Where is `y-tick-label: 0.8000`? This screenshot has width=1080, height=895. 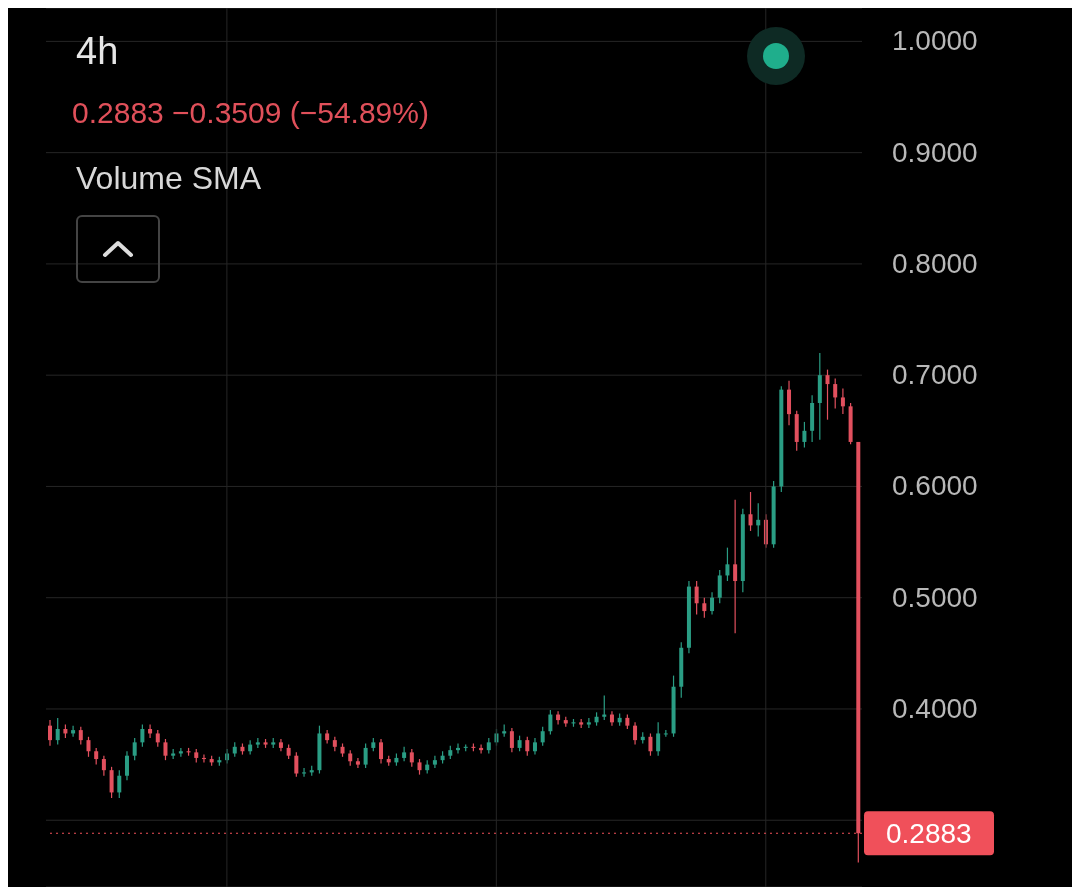 y-tick-label: 0.8000 is located at coordinates (935, 263).